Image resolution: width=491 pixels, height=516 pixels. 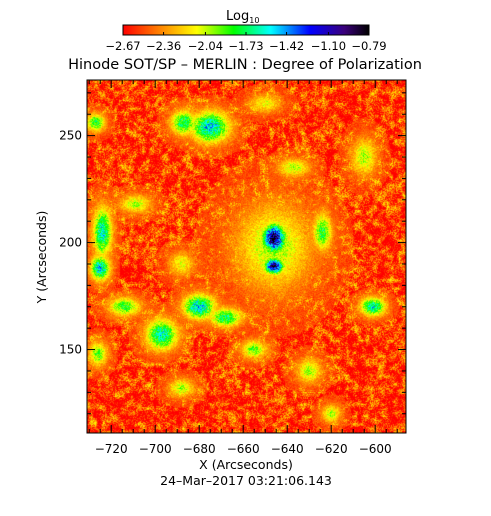 What do you see at coordinates (237, 16) in the screenshot?
I see `colorbar-label-base: Log` at bounding box center [237, 16].